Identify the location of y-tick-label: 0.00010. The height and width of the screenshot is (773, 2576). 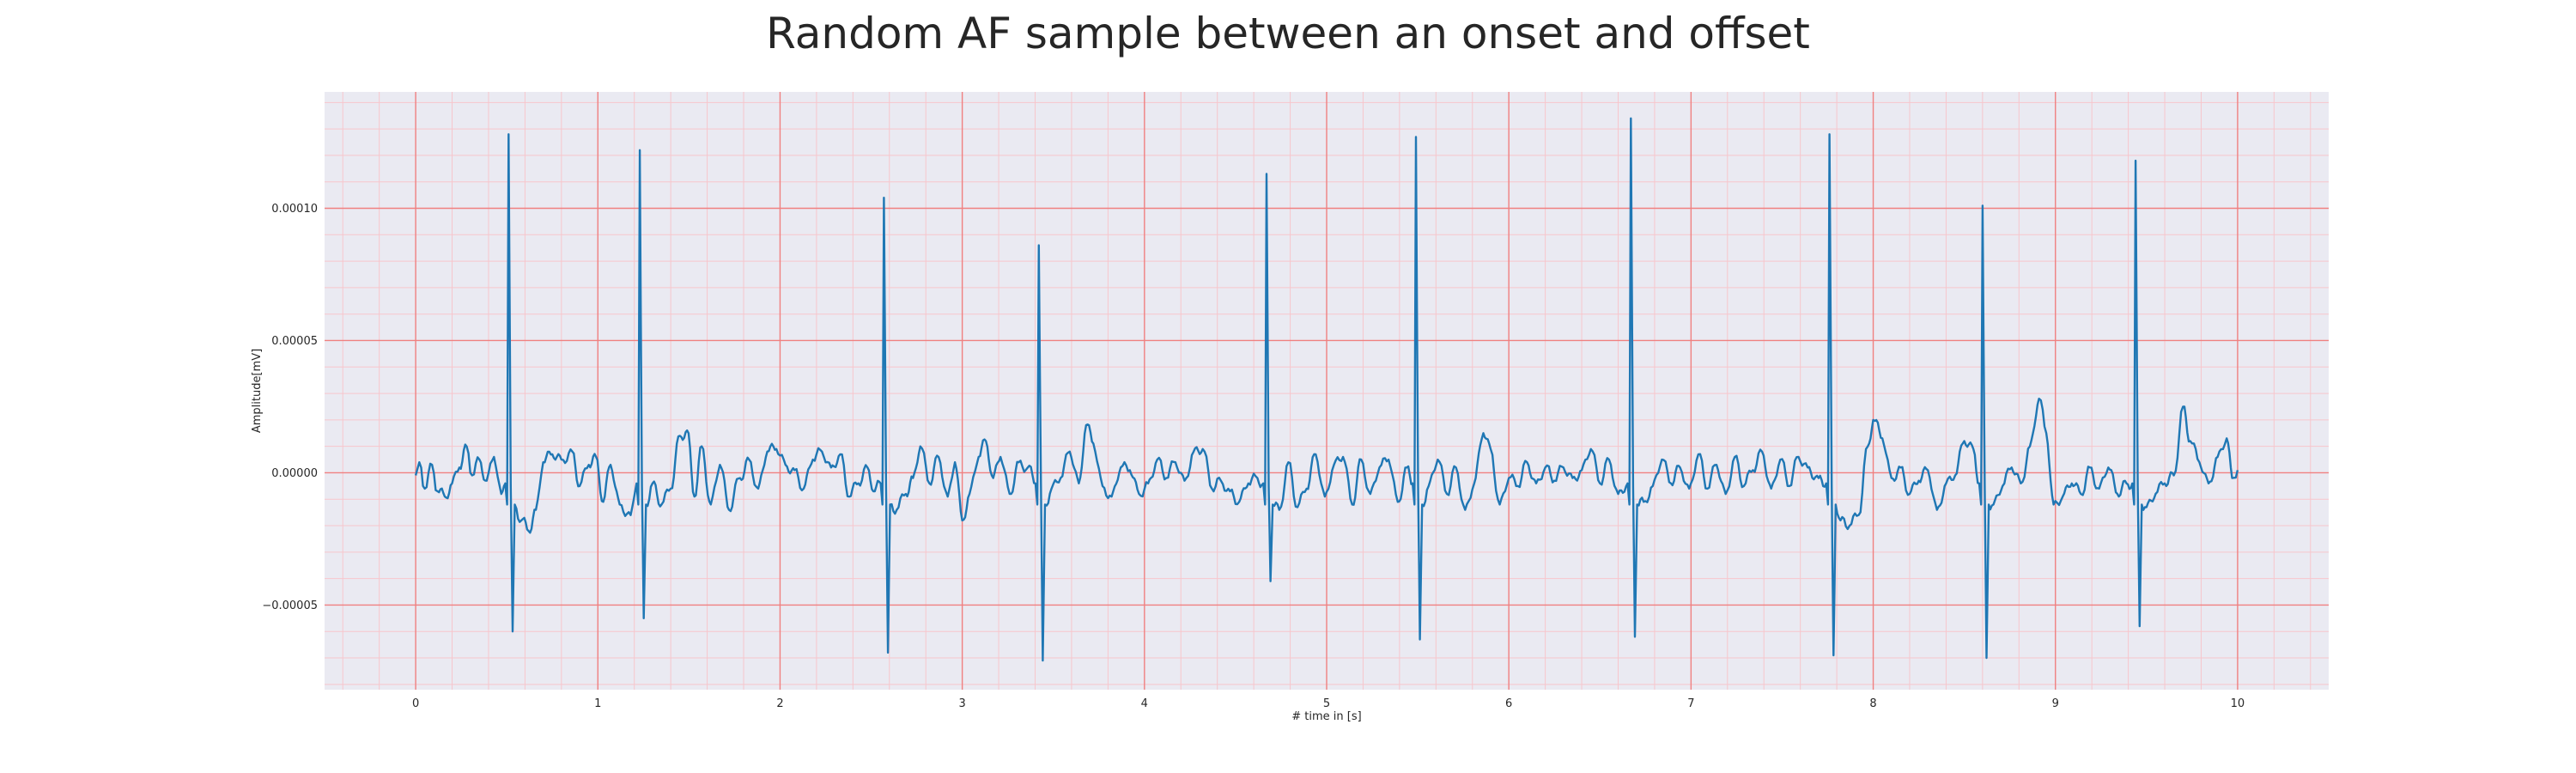
(294, 209).